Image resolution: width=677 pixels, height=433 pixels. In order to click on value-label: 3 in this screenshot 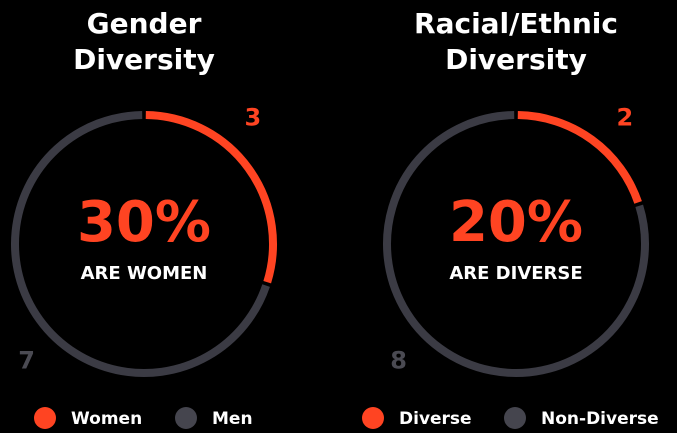, I will do `click(253, 118)`.